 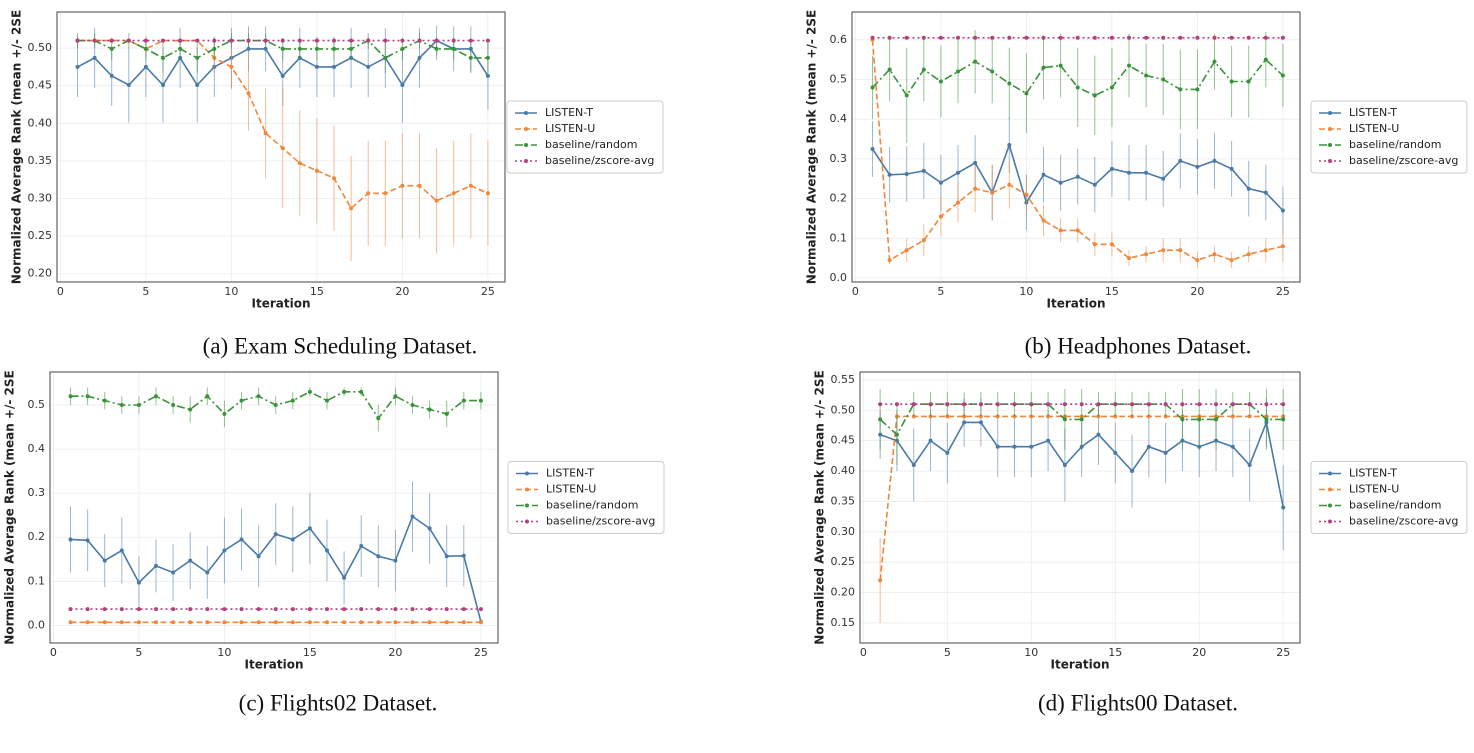 What do you see at coordinates (1115, 652) in the screenshot?
I see `x-tick-label: 15` at bounding box center [1115, 652].